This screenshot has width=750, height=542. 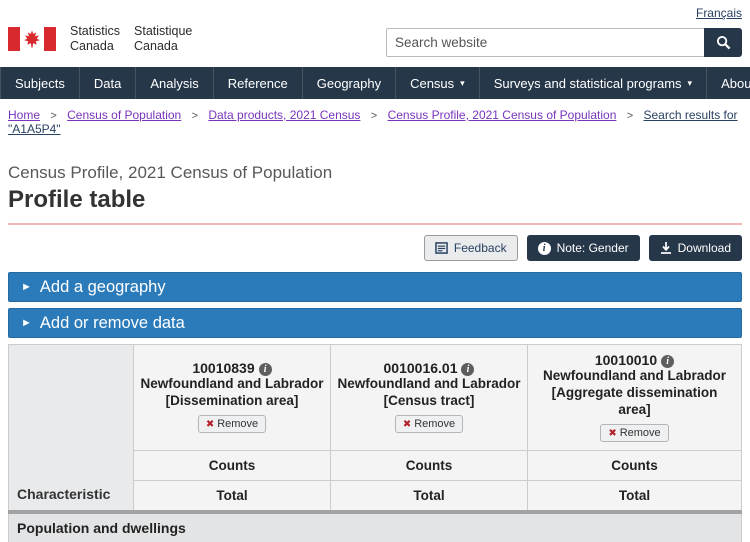 What do you see at coordinates (24, 115) in the screenshot?
I see `breadcrumb-home: Home` at bounding box center [24, 115].